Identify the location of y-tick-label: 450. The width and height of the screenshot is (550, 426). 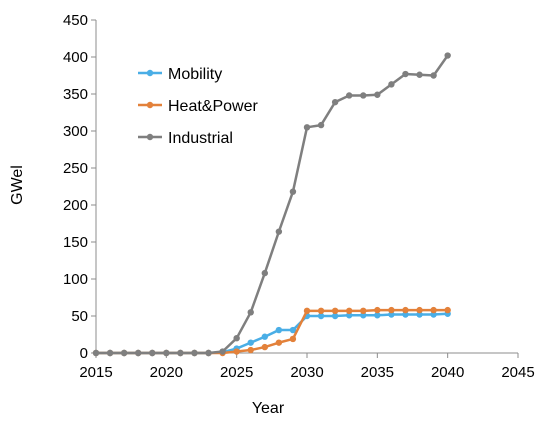
(75, 20).